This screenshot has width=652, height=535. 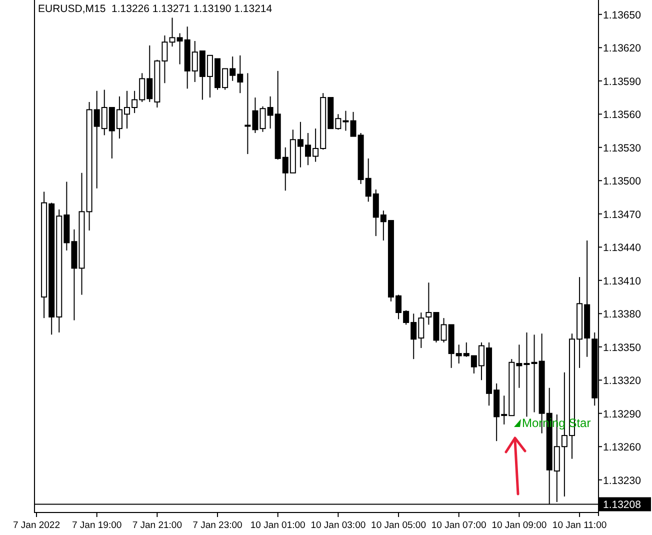 I want to click on x-tick-label: 7 Jan 19:00, so click(x=97, y=525).